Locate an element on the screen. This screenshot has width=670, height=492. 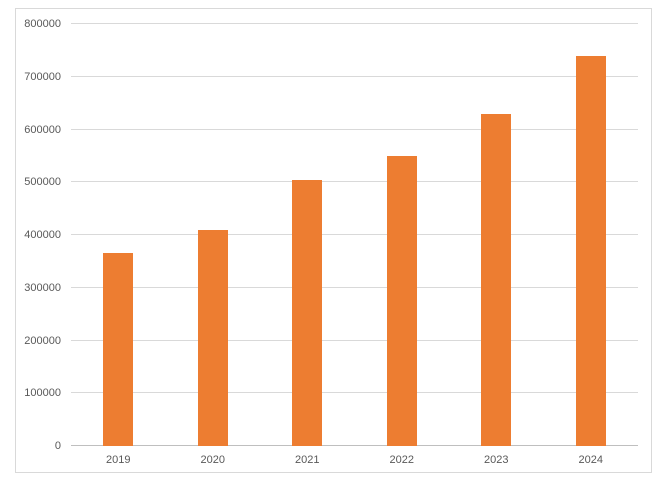
bar-2023 is located at coordinates (496, 280).